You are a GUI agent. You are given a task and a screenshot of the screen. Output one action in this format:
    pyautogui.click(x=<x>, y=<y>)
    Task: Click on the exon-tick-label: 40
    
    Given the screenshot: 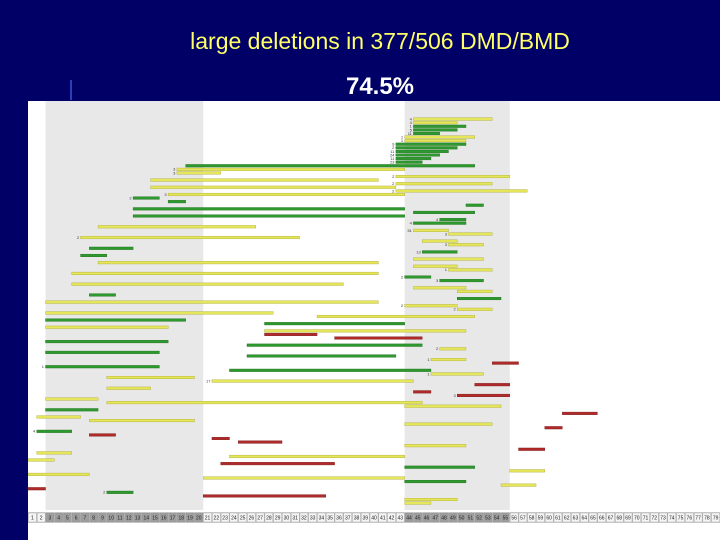 What is the action you would take?
    pyautogui.click(x=374, y=519)
    